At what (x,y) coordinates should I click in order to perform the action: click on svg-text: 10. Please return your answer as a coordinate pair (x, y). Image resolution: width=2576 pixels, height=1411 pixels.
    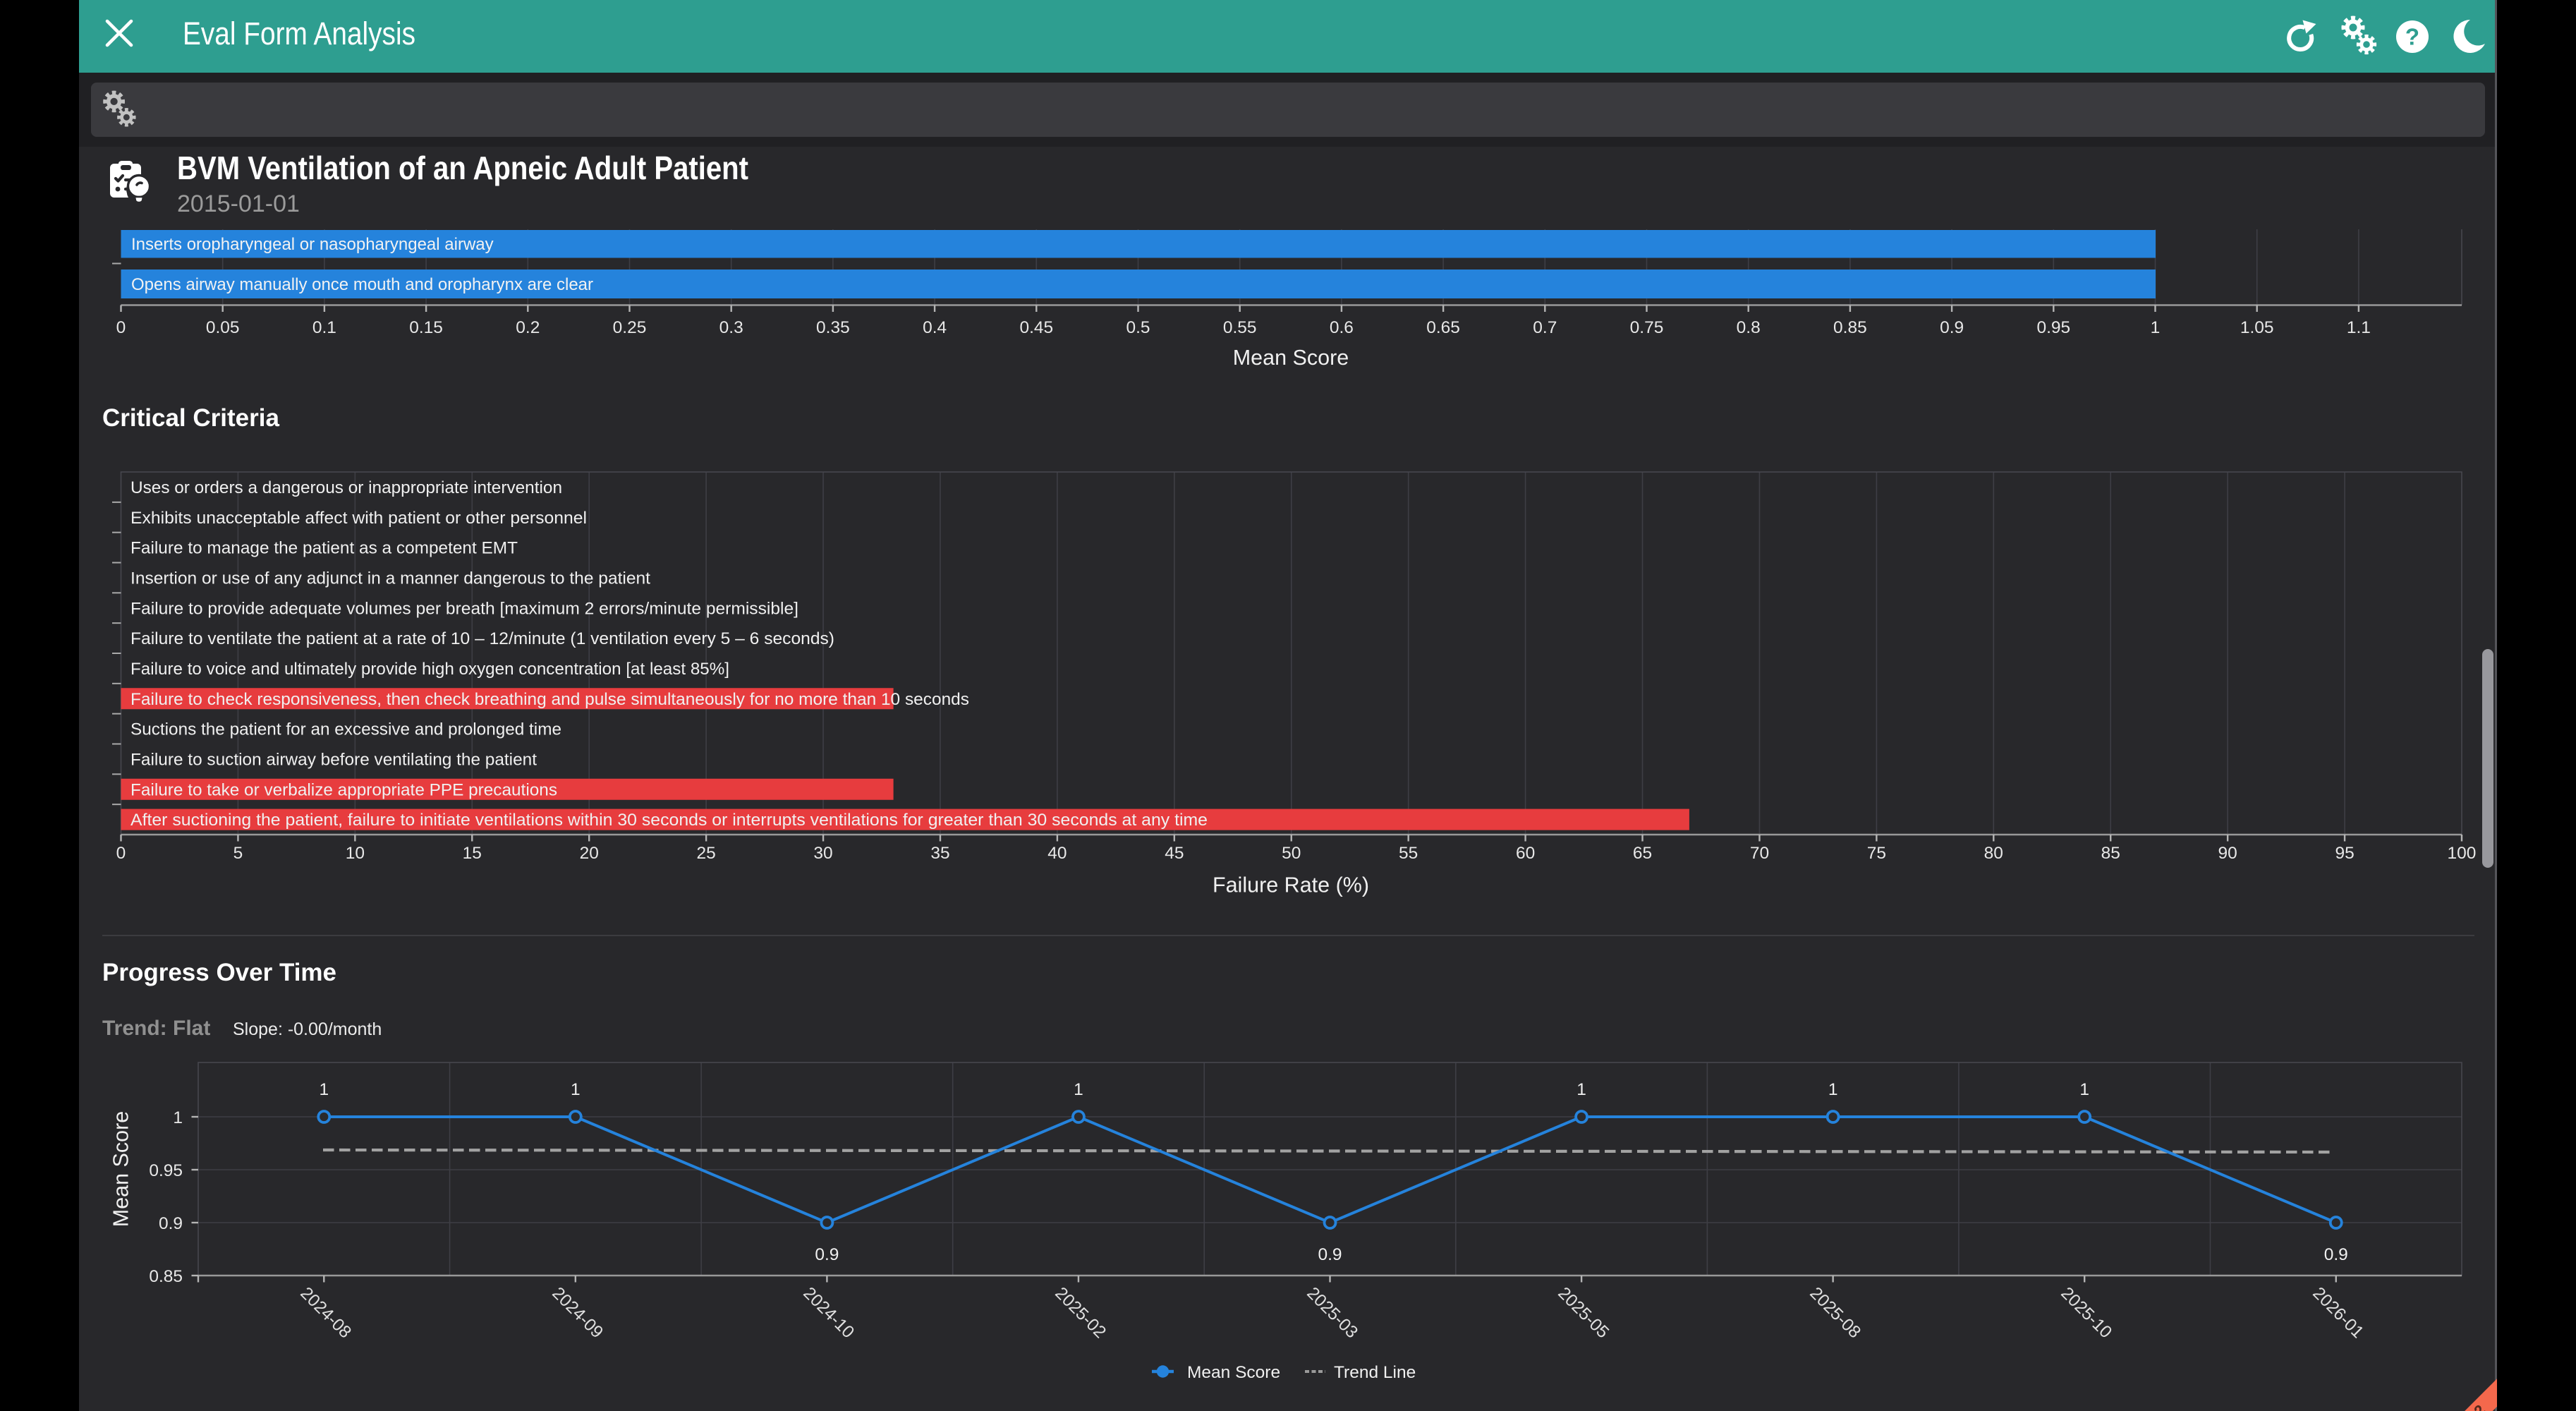
    Looking at the image, I should click on (355, 853).